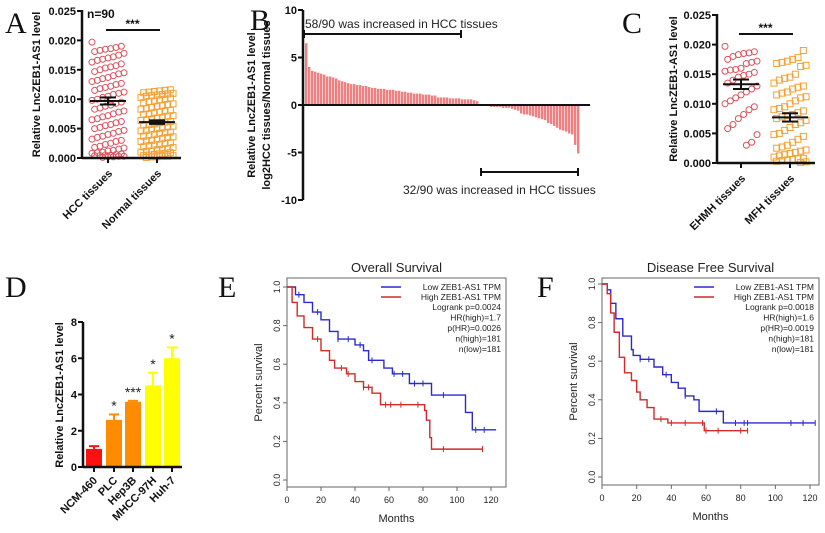  What do you see at coordinates (697, 46) in the screenshot?
I see `y-tick-label: 0.020` at bounding box center [697, 46].